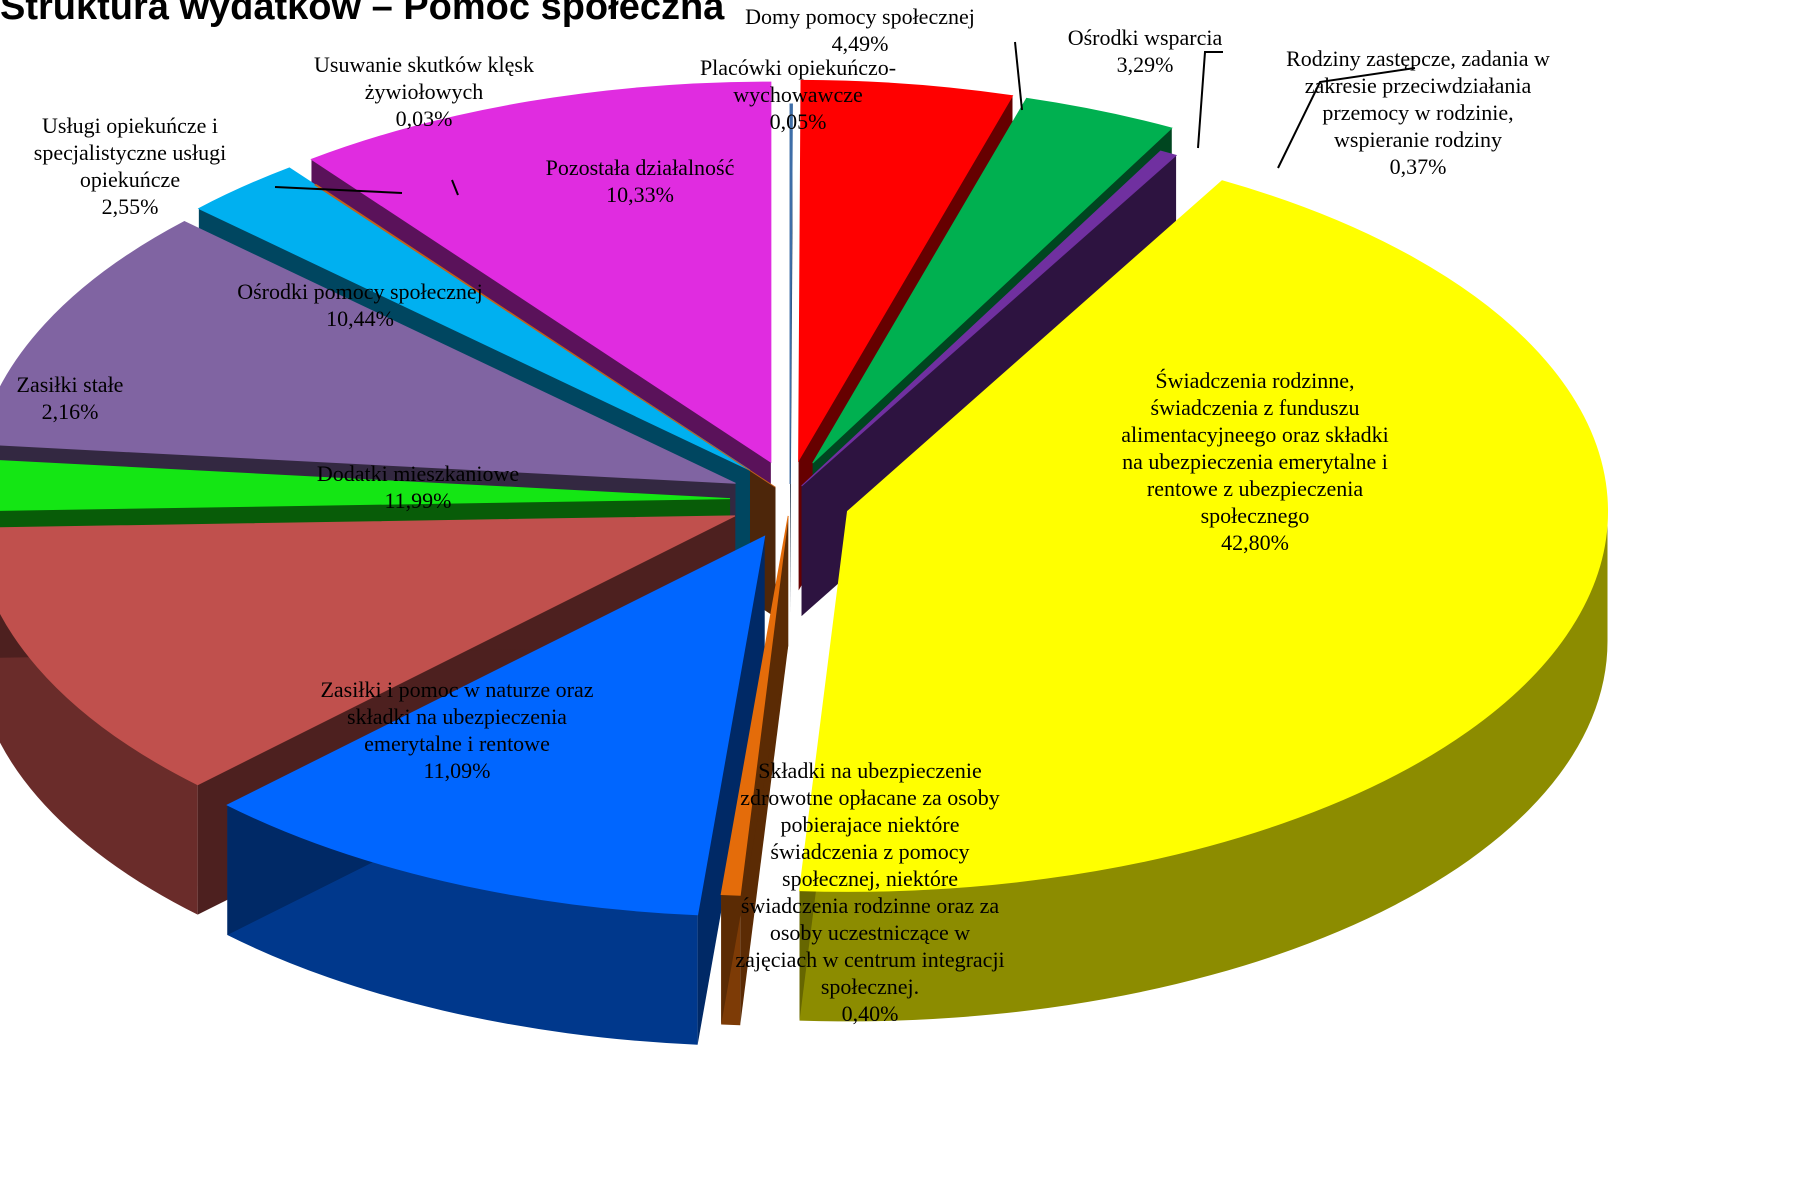 The image size is (1799, 1188). Describe the element at coordinates (360, 305) in the screenshot. I see `slice-label-9: Ośrodki pomocy społecznej 10,44%` at that location.